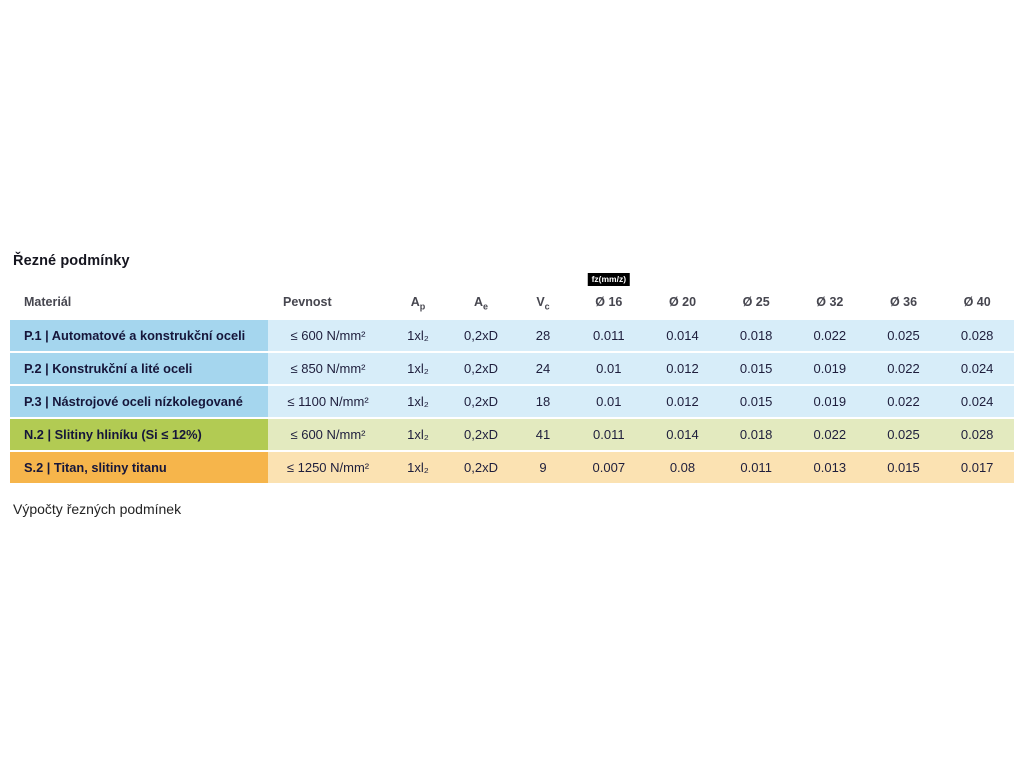 This screenshot has height=768, width=1024. I want to click on header-diameter-label: Ø 16, so click(609, 302).